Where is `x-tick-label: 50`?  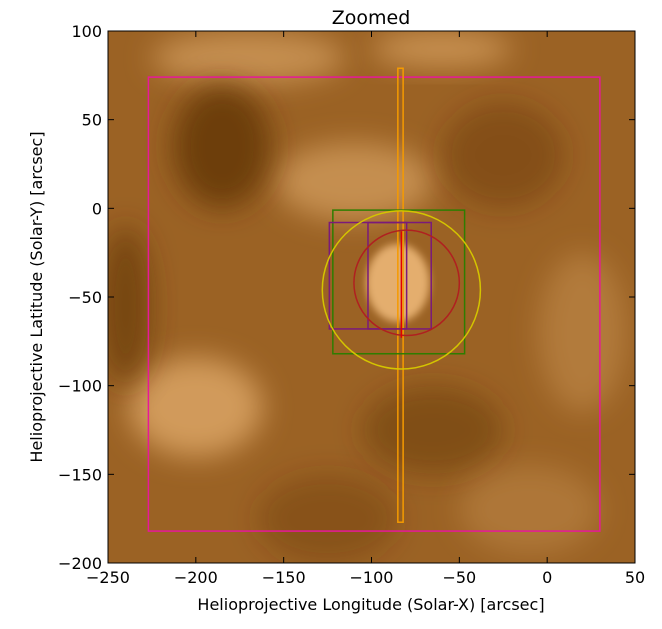 x-tick-label: 50 is located at coordinates (635, 577).